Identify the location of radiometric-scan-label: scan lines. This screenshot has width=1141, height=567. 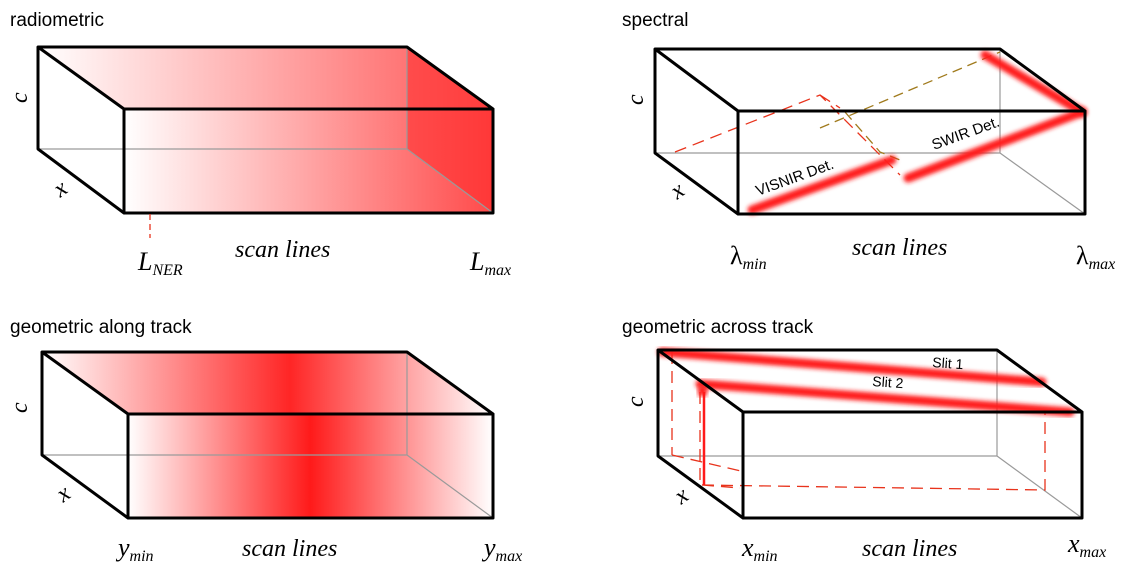
(282, 250).